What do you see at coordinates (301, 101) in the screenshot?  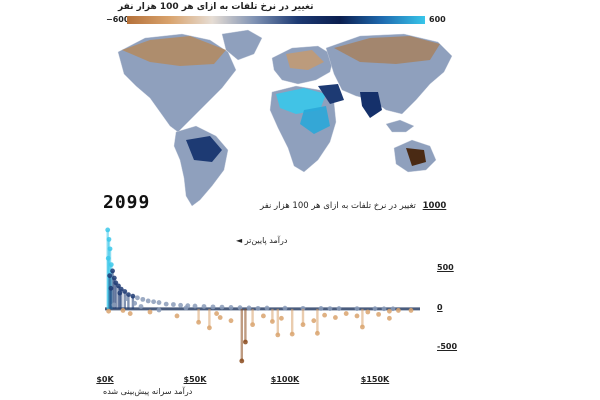 I see `map-sahara-hot` at bounding box center [301, 101].